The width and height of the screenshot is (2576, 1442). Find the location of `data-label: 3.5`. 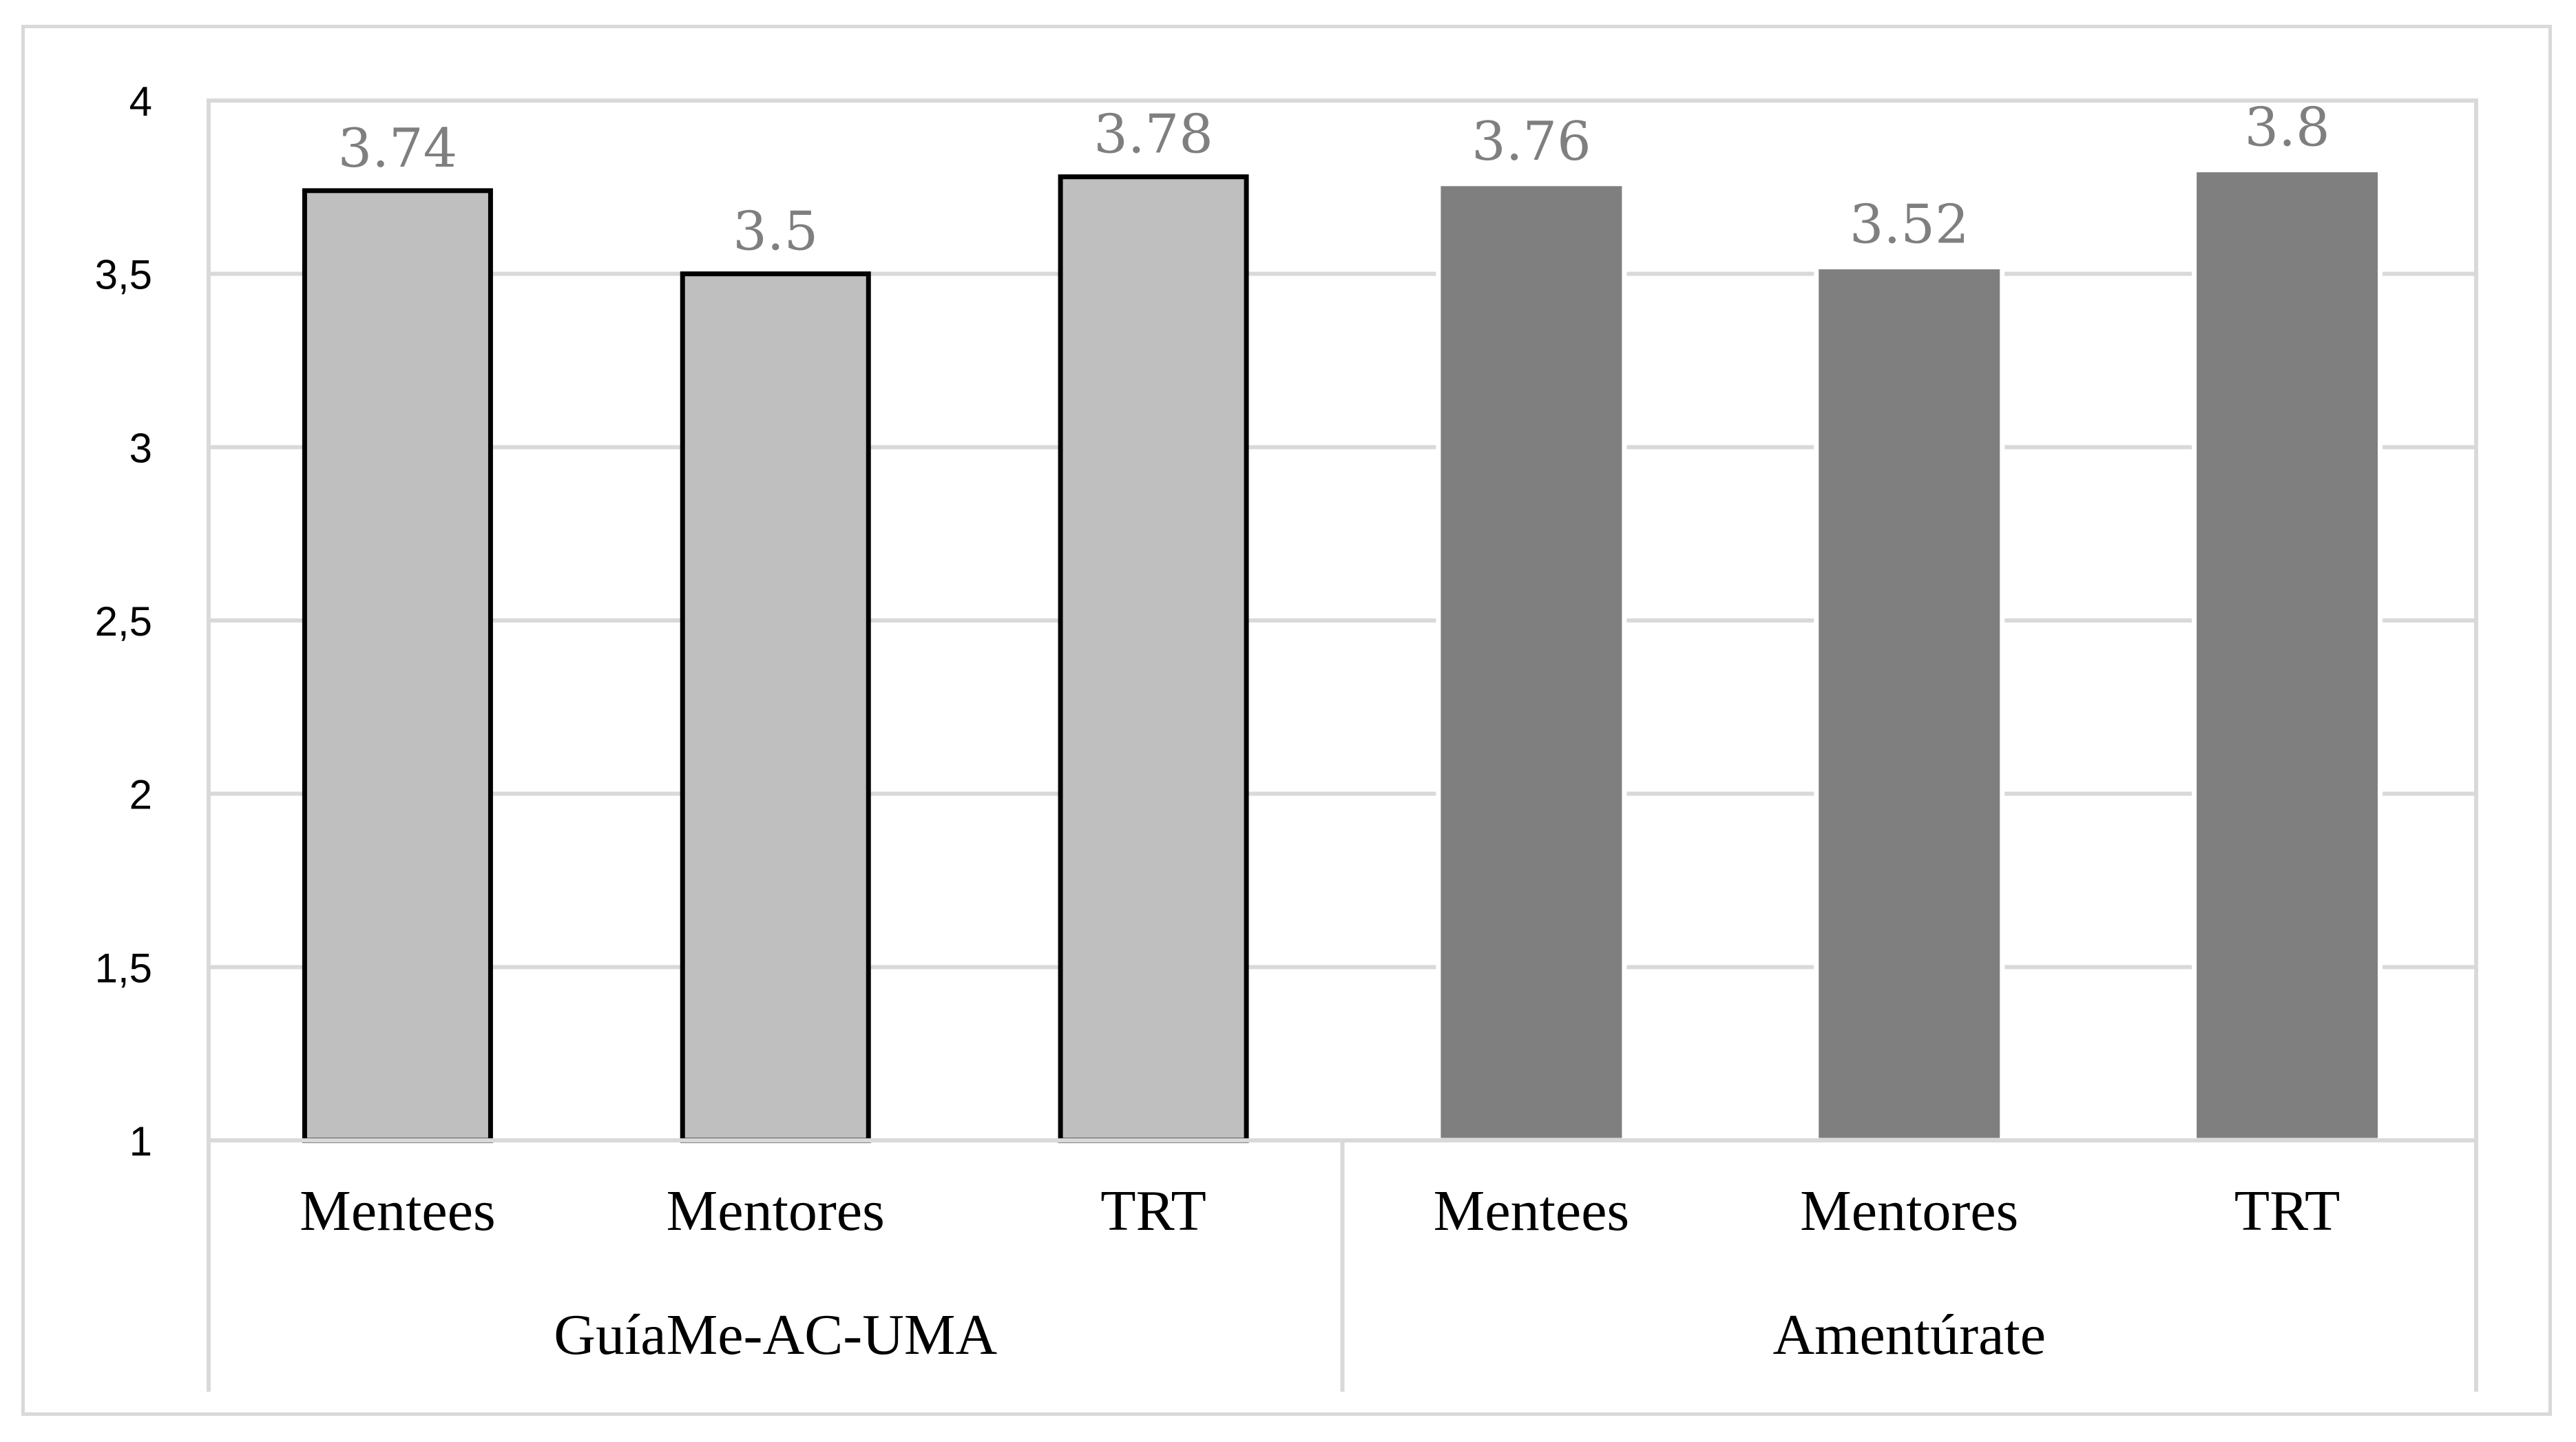

data-label: 3.5 is located at coordinates (775, 232).